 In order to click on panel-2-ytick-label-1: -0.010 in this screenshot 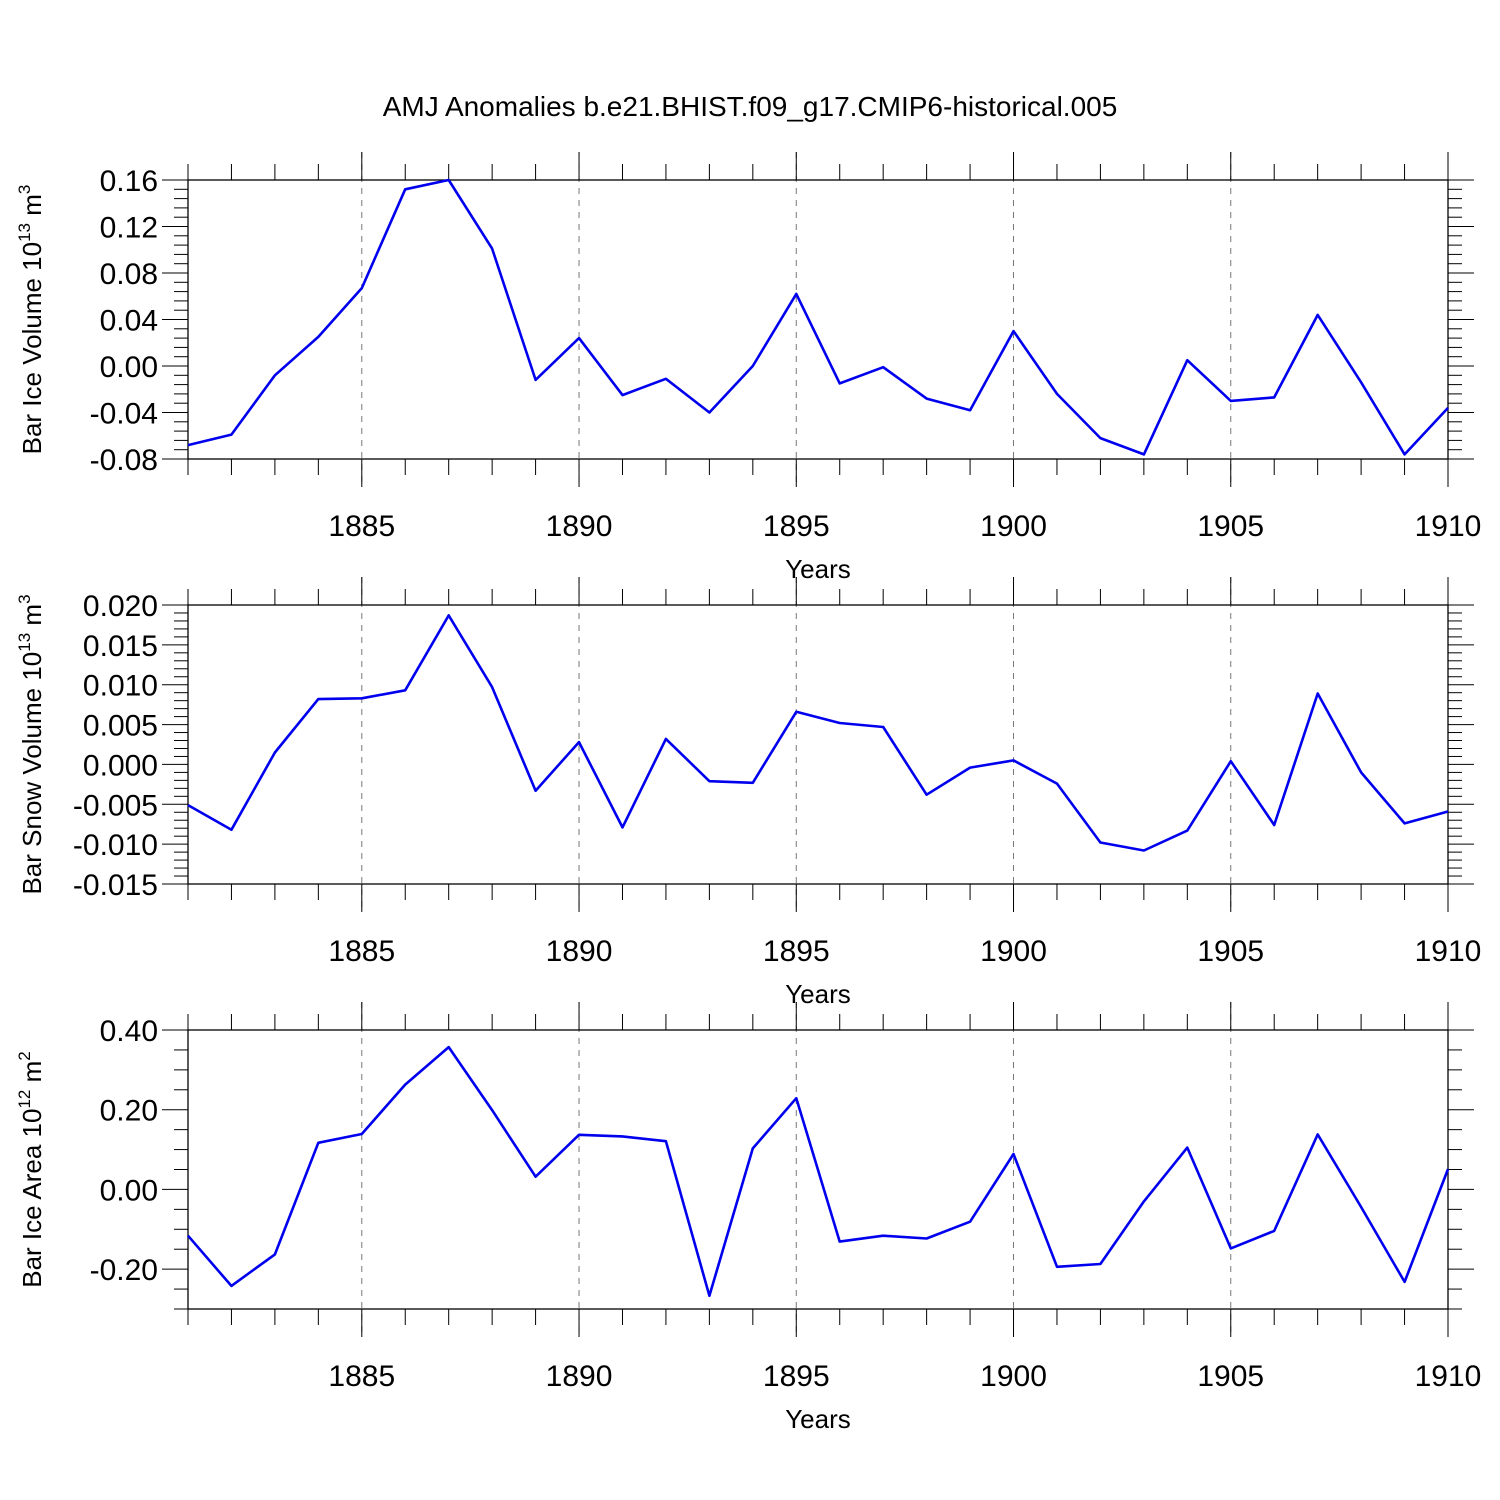, I will do `click(115, 845)`.